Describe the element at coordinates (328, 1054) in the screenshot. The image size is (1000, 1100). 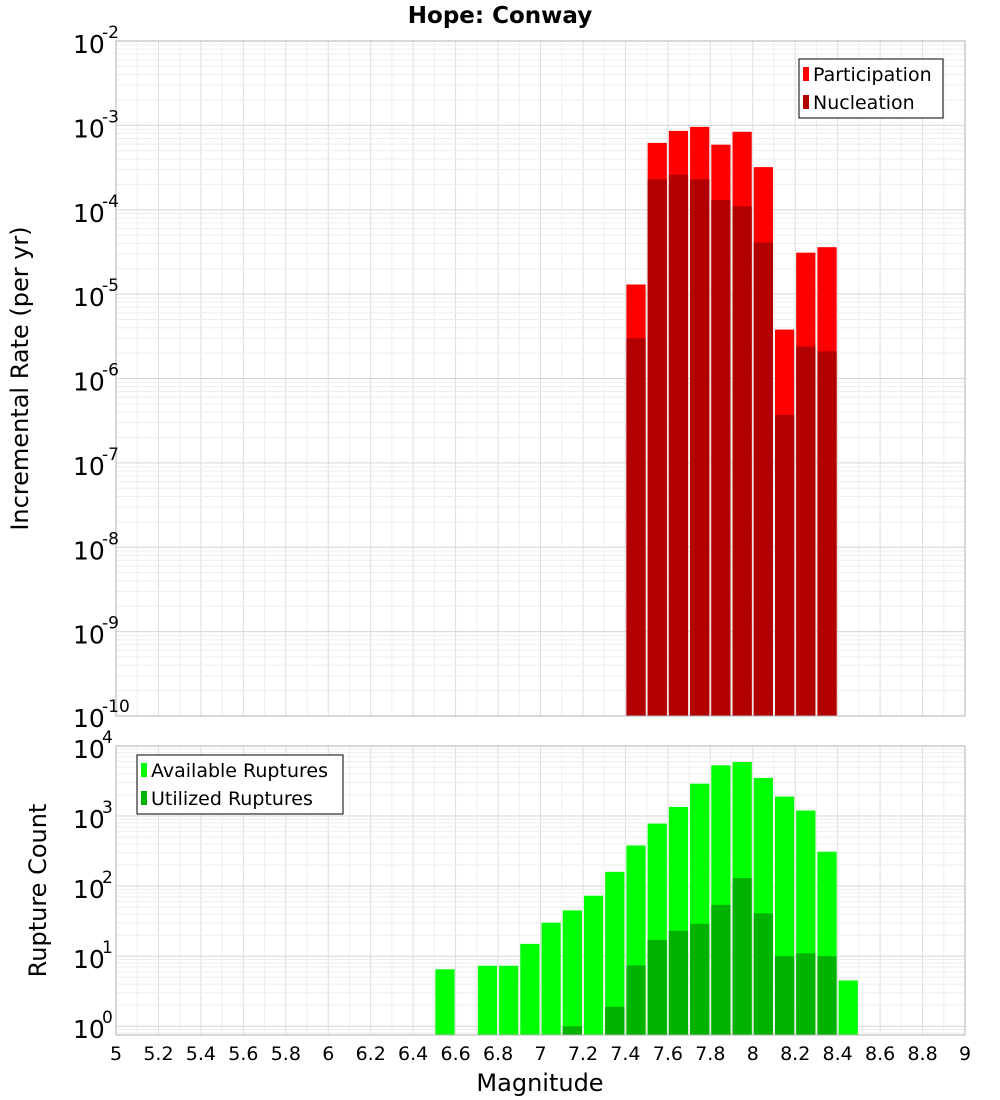
I see `x-tick-label: 6` at that location.